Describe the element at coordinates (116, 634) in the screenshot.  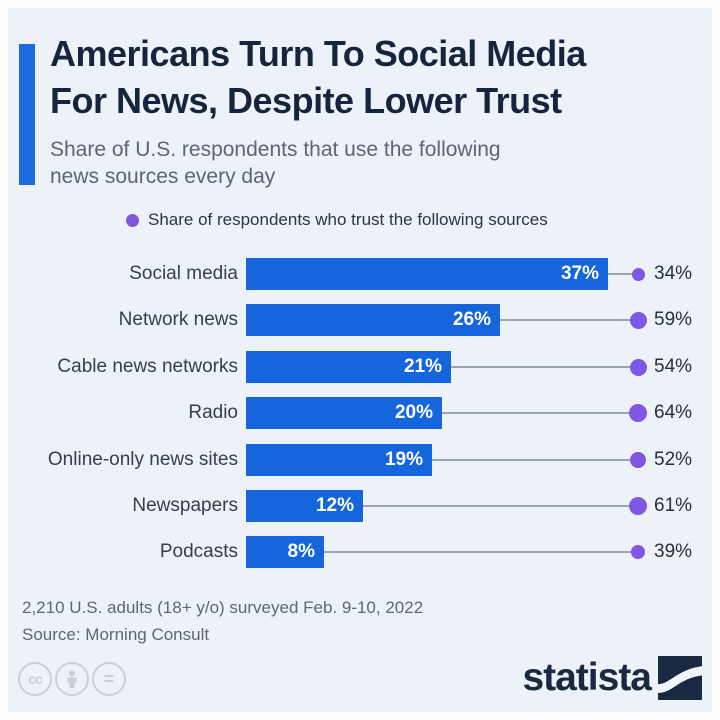
I see `source-note: Source: Morning Consult` at that location.